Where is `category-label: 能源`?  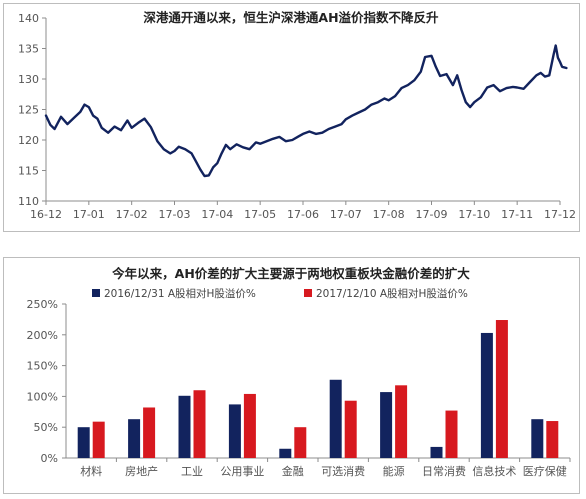 category-label: 能源 is located at coordinates (394, 471).